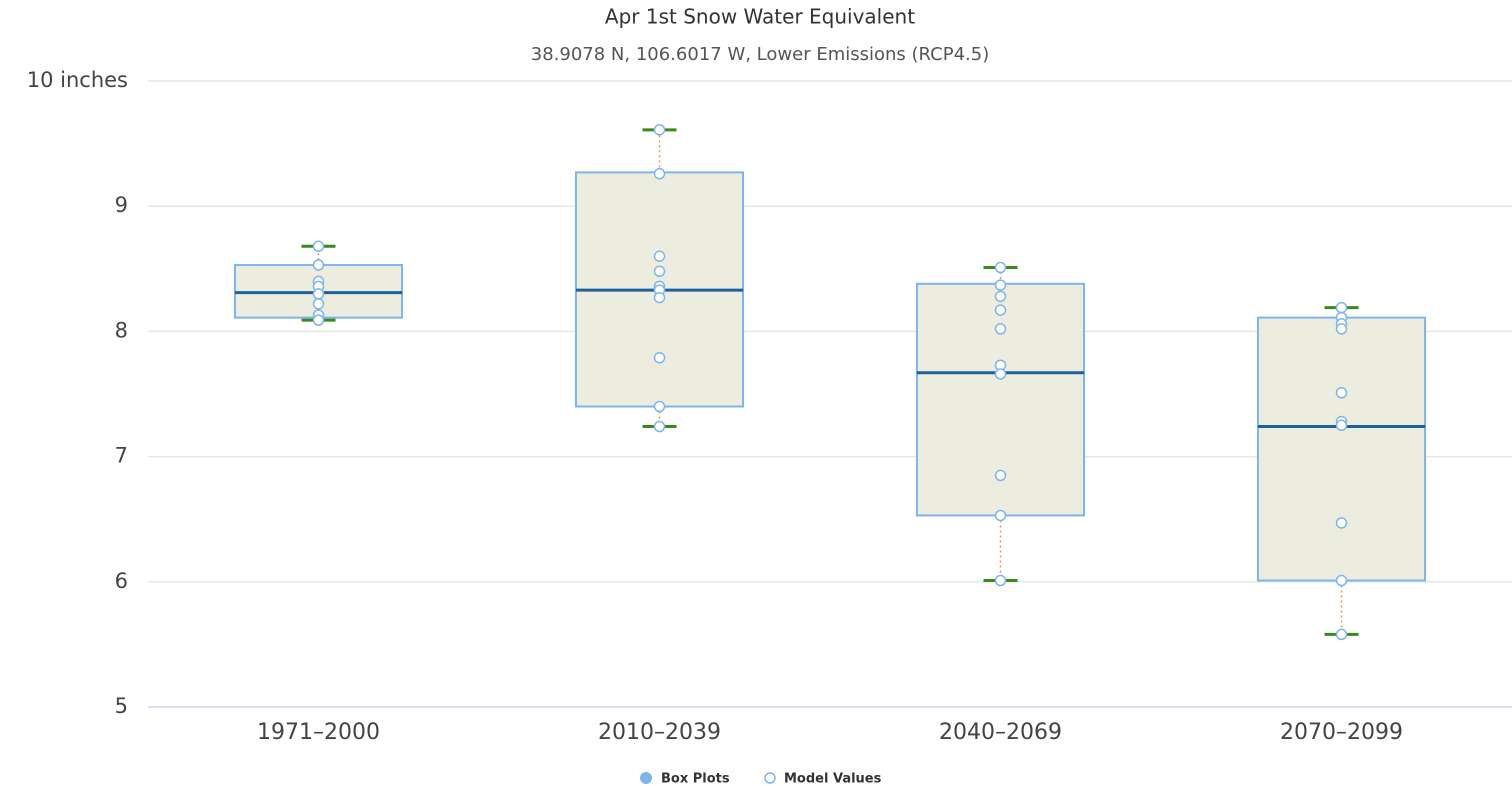 This screenshot has width=1512, height=786. What do you see at coordinates (1000, 732) in the screenshot?
I see `x-tick-label: 2040–2069` at bounding box center [1000, 732].